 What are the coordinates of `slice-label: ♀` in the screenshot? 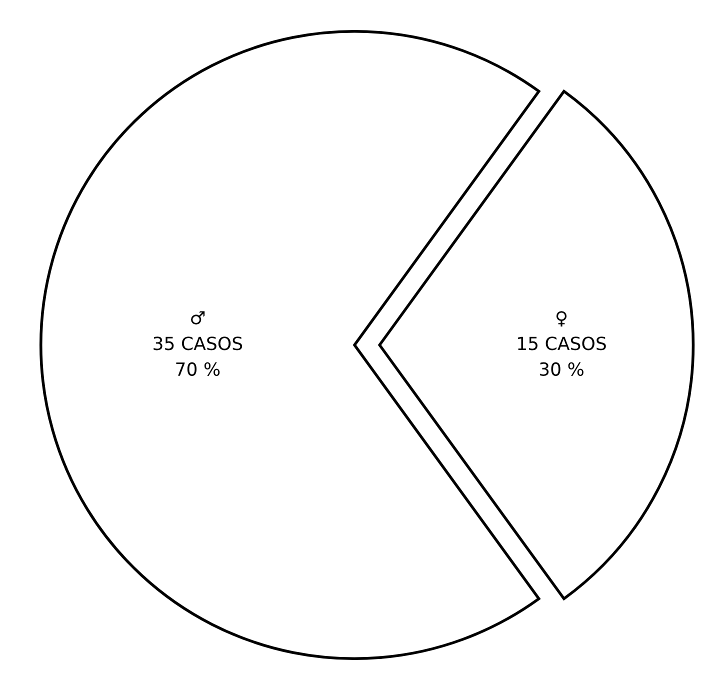 It's located at (561, 319).